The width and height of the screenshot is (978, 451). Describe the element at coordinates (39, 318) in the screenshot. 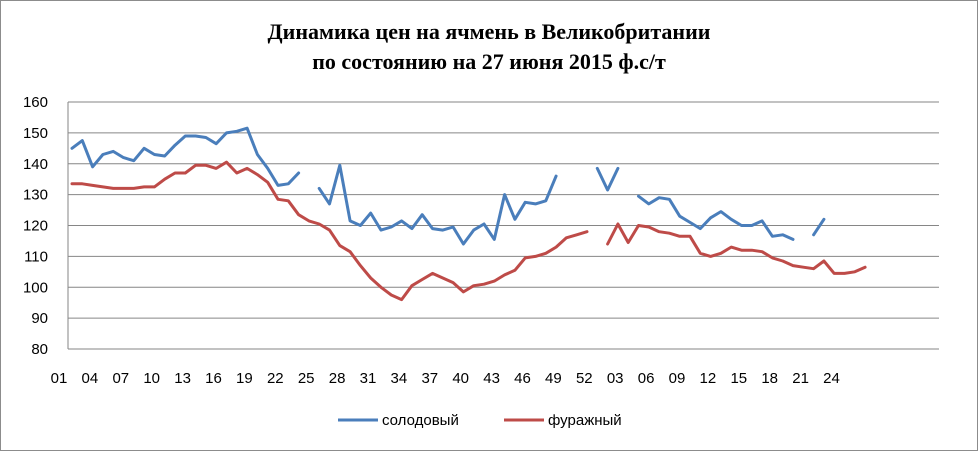

I see `y-tick-label: 90` at that location.